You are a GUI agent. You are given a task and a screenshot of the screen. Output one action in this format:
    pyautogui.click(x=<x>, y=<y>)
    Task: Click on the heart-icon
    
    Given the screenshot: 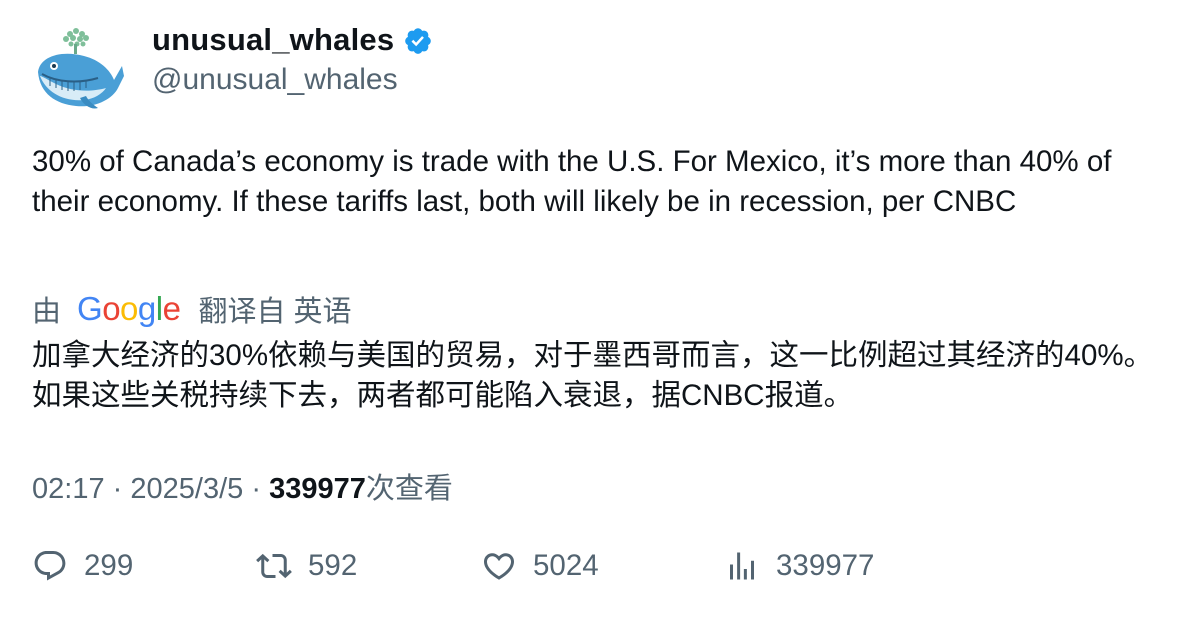 What is the action you would take?
    pyautogui.click(x=499, y=566)
    